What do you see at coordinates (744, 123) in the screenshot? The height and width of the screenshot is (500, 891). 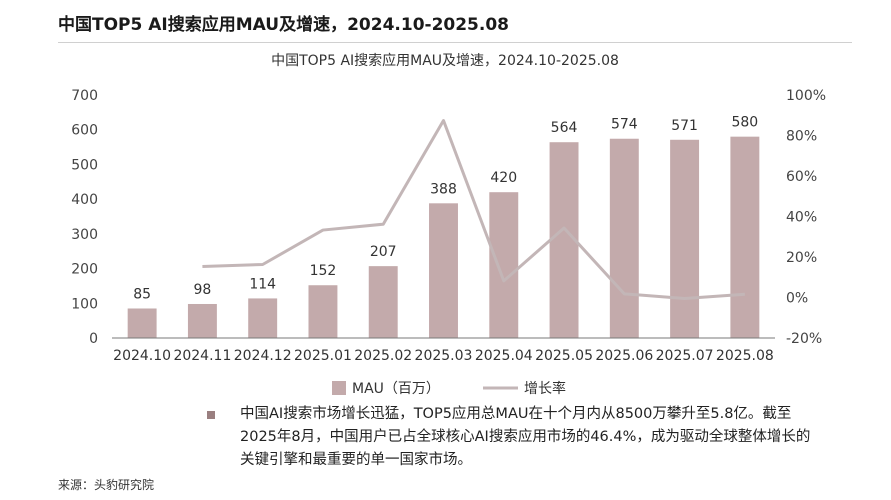 I see `mau-data-label: 580` at bounding box center [744, 123].